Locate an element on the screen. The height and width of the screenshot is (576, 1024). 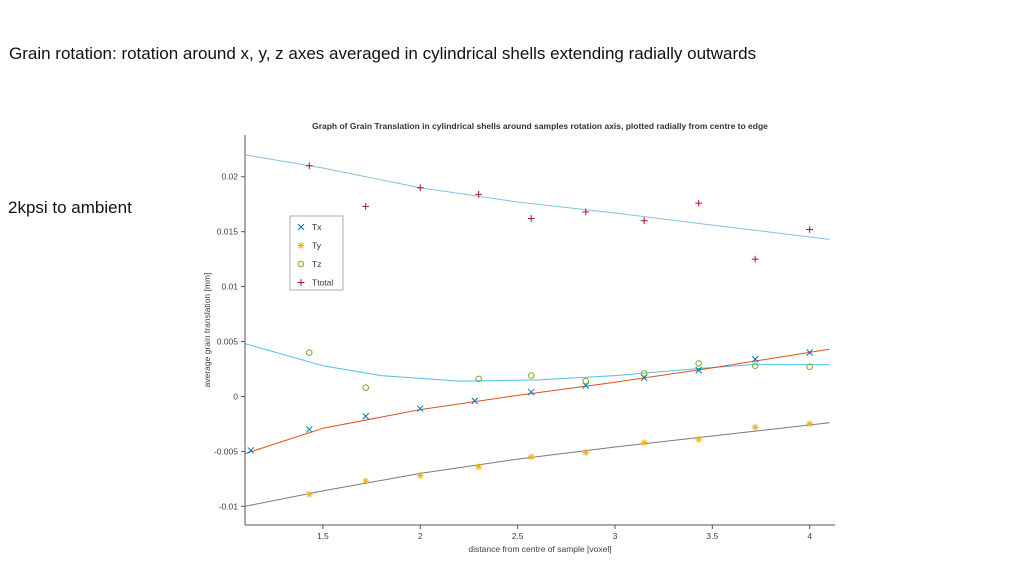
fit-line-Tz is located at coordinates (537, 362).